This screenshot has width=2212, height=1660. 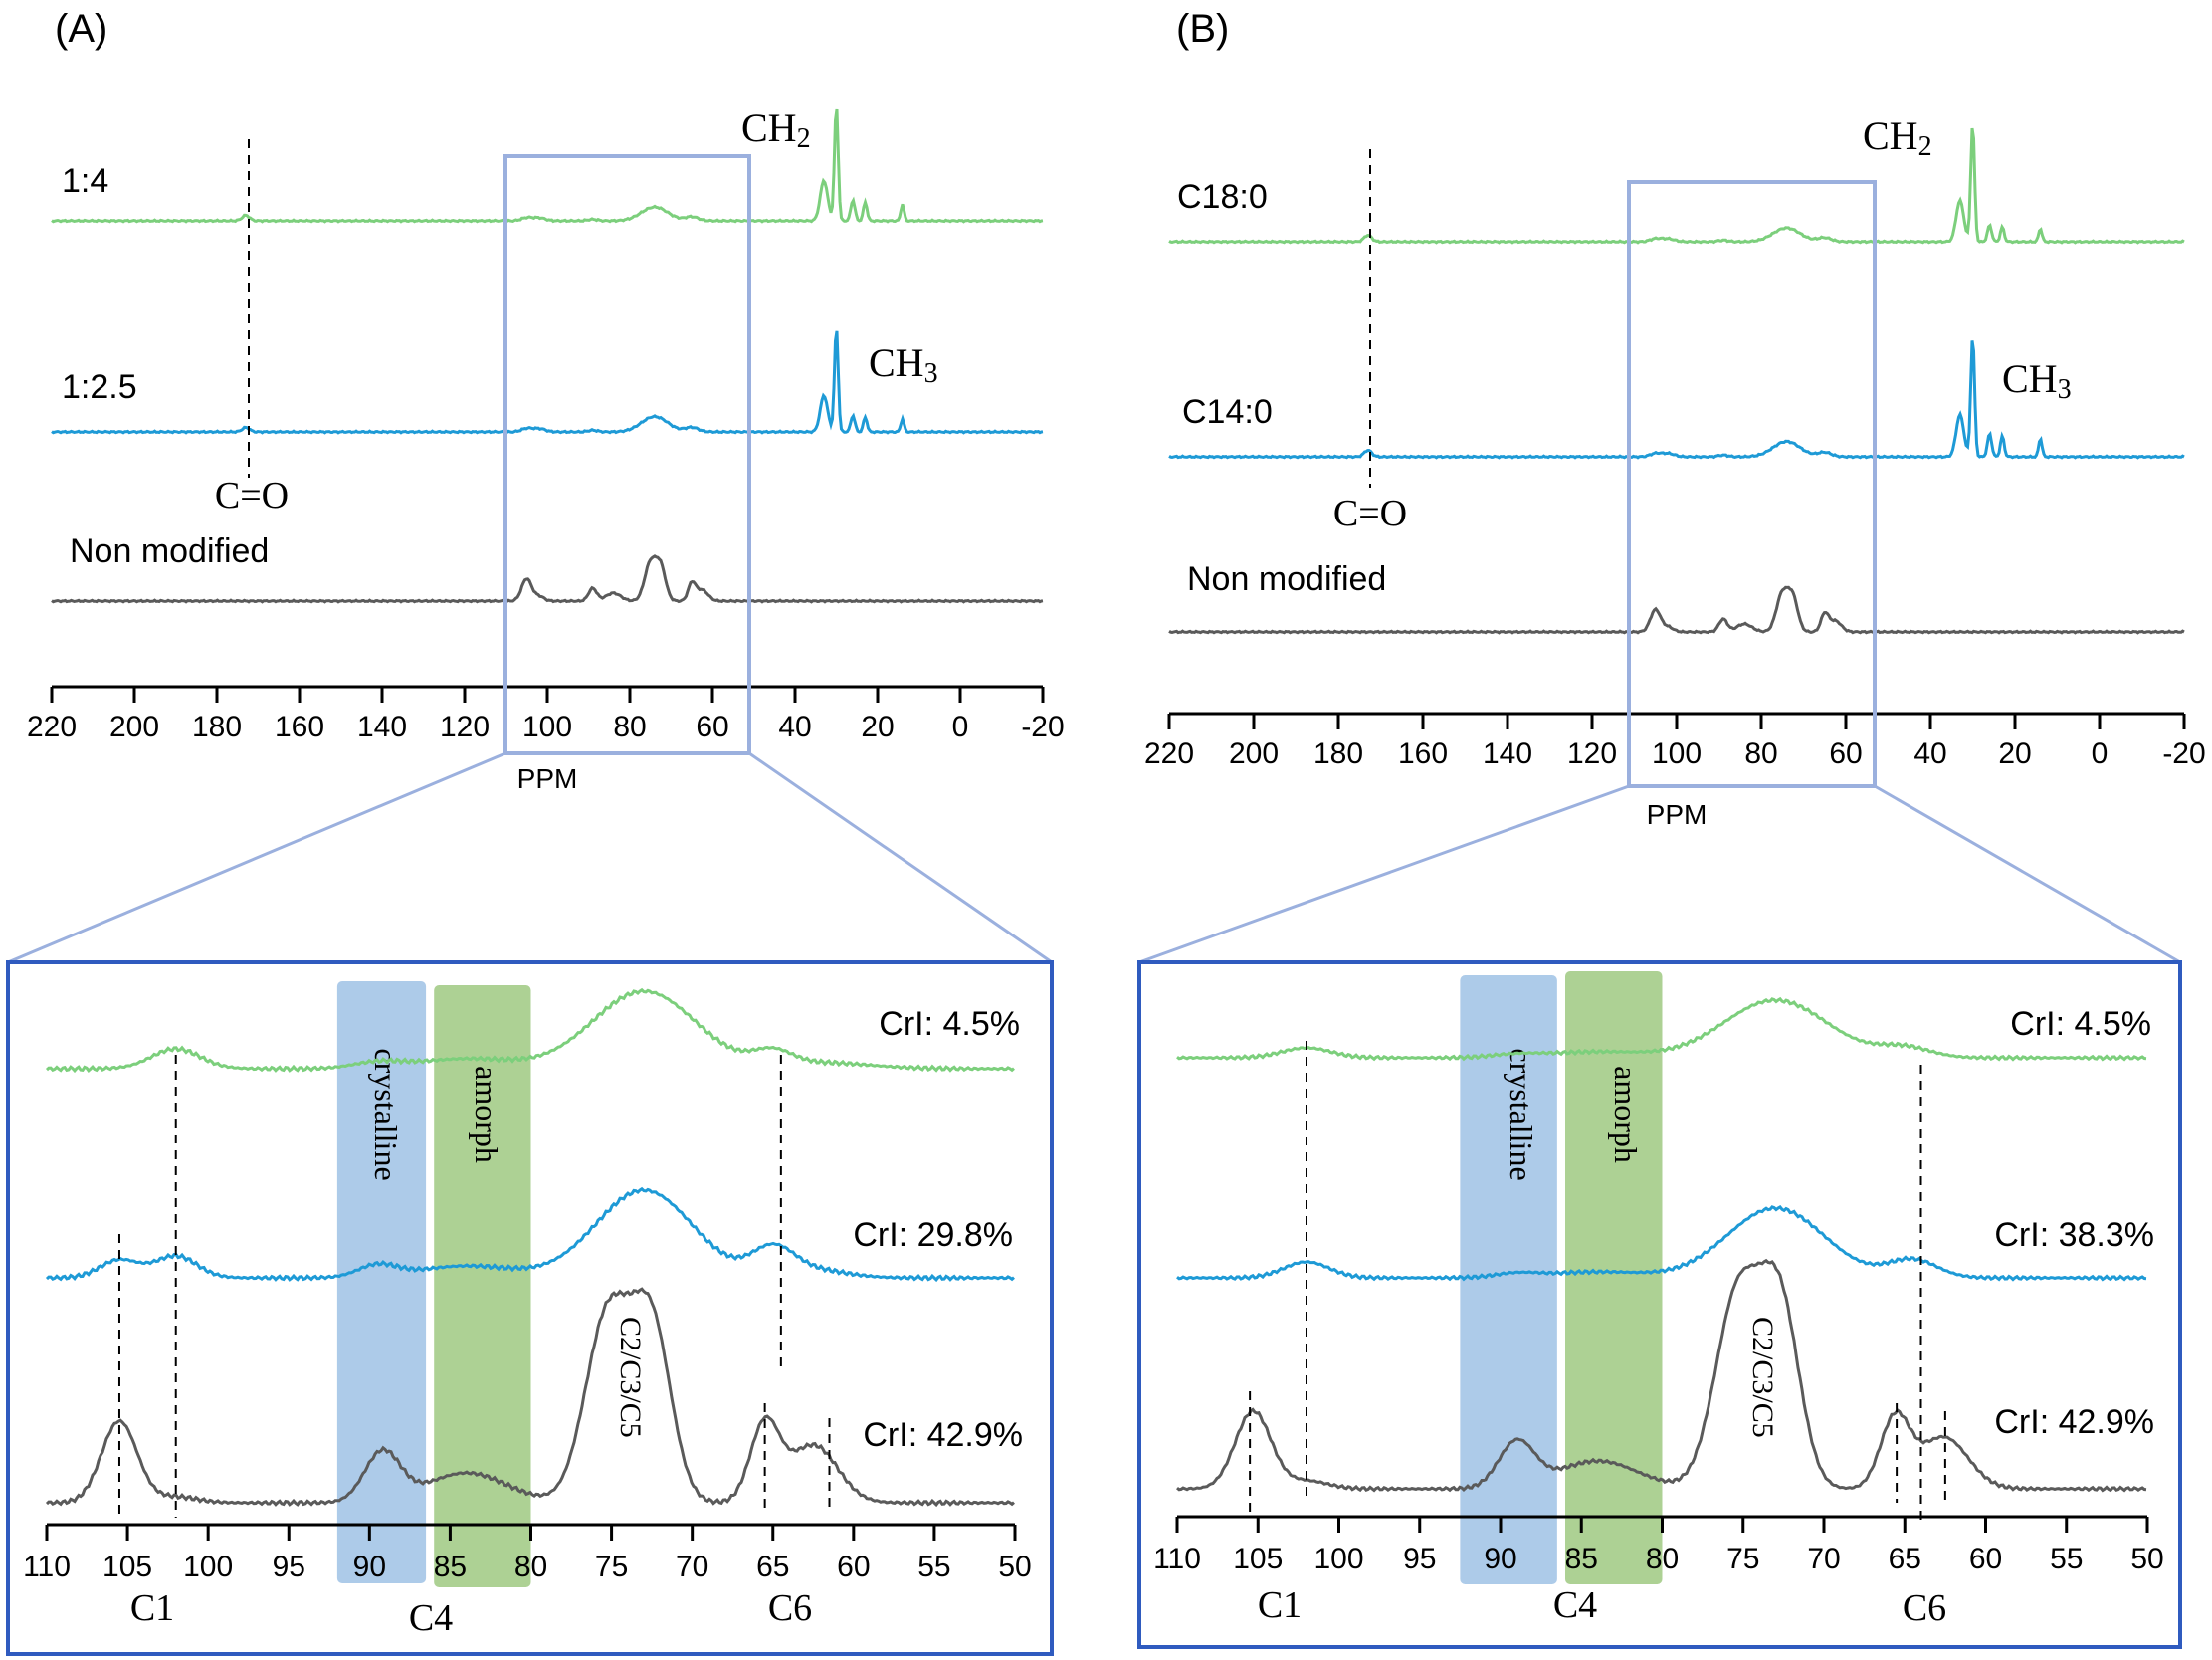 What do you see at coordinates (81, 29) in the screenshot?
I see `panel-a-label: (A)` at bounding box center [81, 29].